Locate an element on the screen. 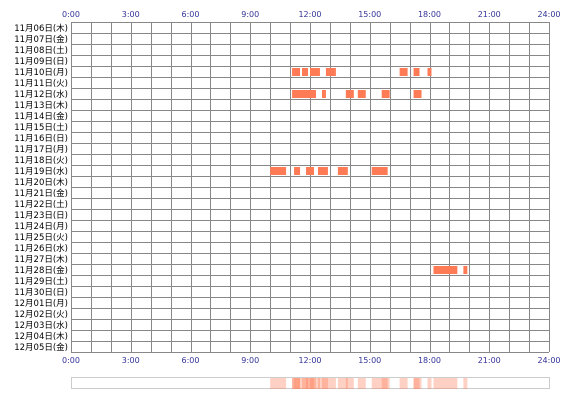 Image resolution: width=570 pixels, height=400 pixels. summary-frame is located at coordinates (310, 383).